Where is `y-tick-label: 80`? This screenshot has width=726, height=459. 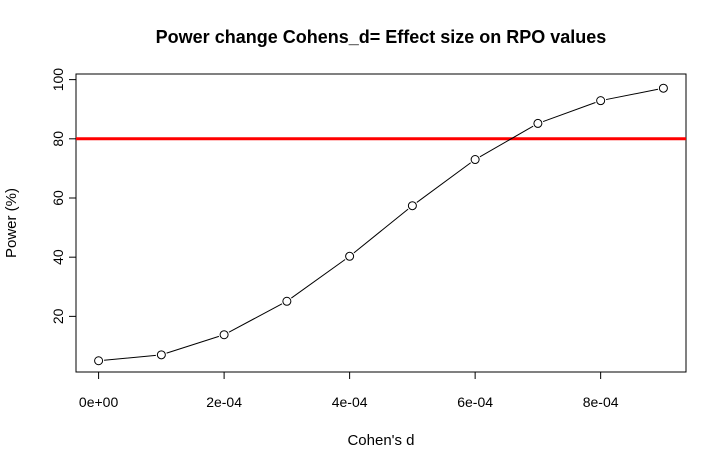
y-tick-label: 80 is located at coordinates (58, 139).